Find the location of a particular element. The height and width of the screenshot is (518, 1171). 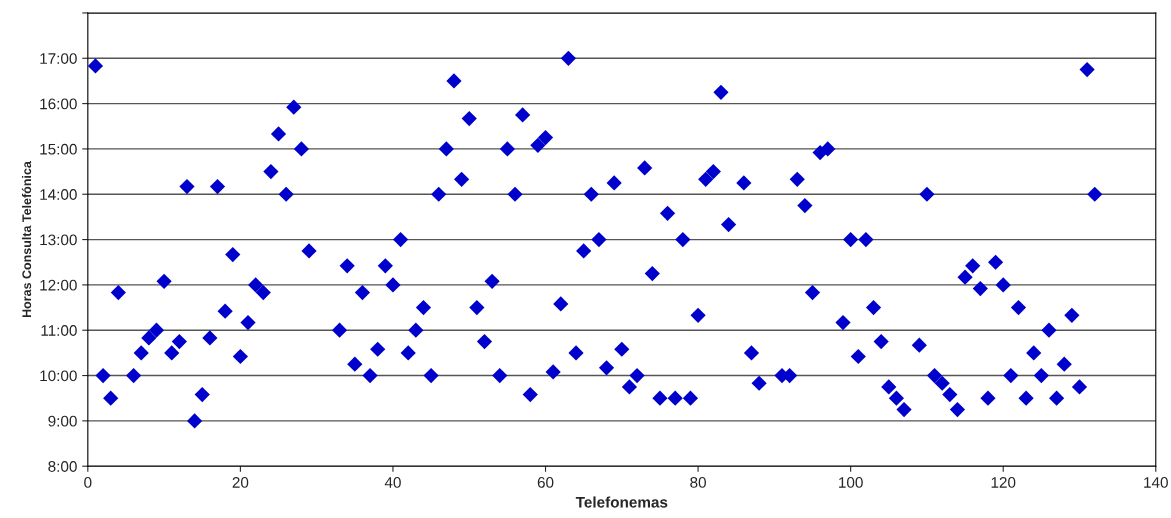

x-tick-label: 140 is located at coordinates (1156, 482).